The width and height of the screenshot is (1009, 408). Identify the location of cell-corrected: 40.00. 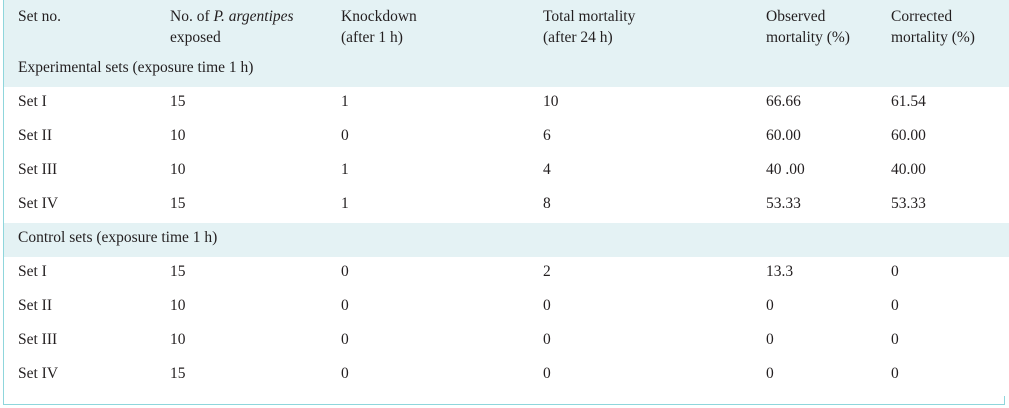
(908, 169).